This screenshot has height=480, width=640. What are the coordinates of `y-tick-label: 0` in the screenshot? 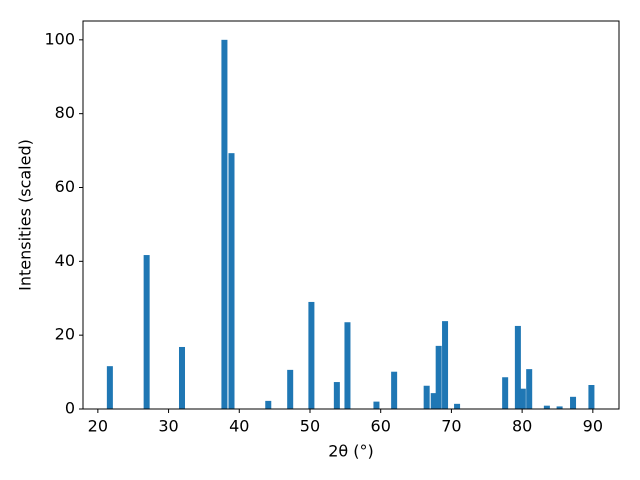 It's located at (70, 408).